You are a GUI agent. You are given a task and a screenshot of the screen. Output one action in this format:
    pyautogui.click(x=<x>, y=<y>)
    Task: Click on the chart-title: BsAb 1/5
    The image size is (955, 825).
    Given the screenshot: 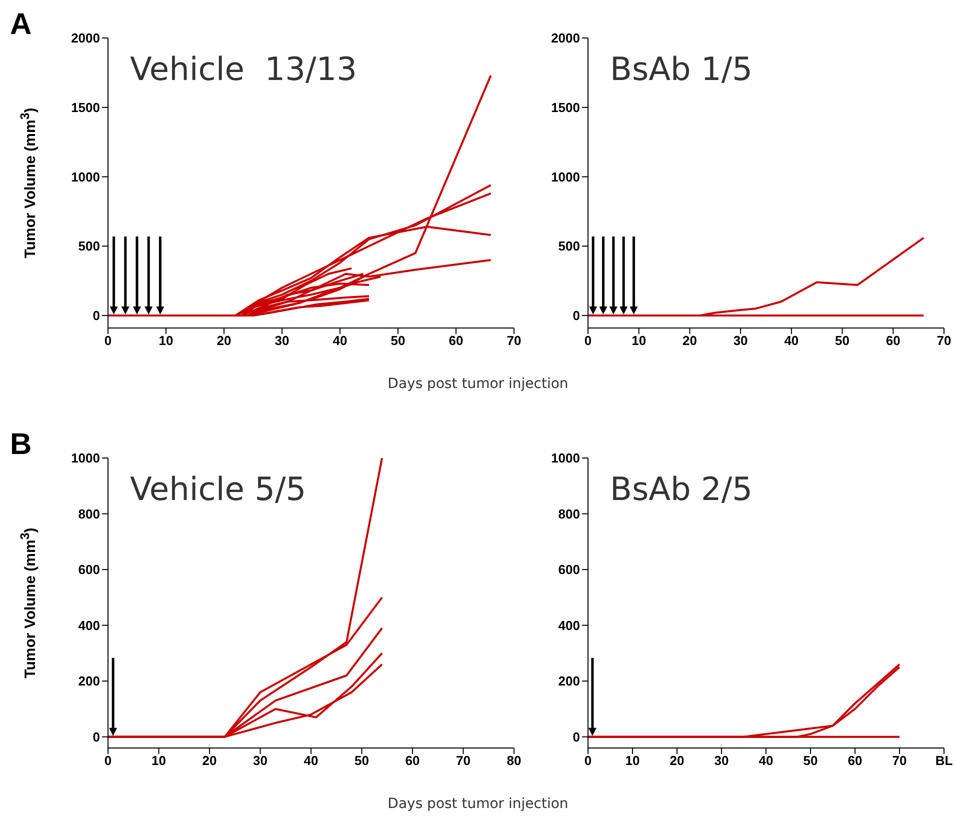 What is the action you would take?
    pyautogui.click(x=681, y=69)
    